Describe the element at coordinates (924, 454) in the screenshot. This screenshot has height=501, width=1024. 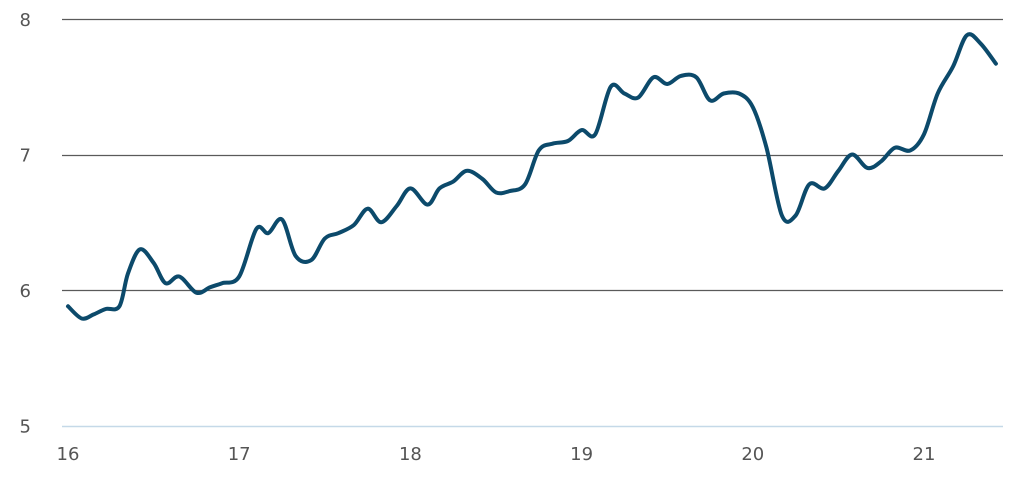
I see `x-tick-label-21: 21` at that location.